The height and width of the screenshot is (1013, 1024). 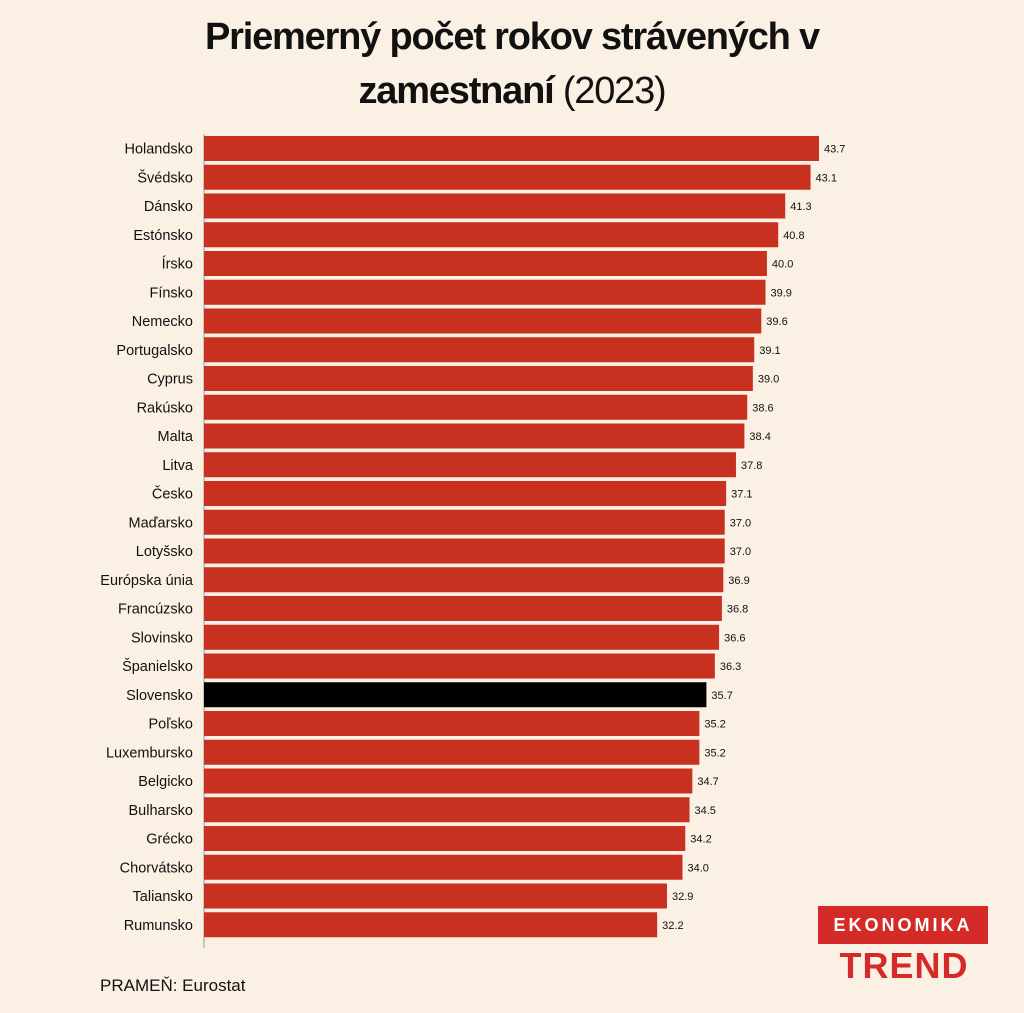 What do you see at coordinates (178, 466) in the screenshot?
I see `category-label: Litva` at bounding box center [178, 466].